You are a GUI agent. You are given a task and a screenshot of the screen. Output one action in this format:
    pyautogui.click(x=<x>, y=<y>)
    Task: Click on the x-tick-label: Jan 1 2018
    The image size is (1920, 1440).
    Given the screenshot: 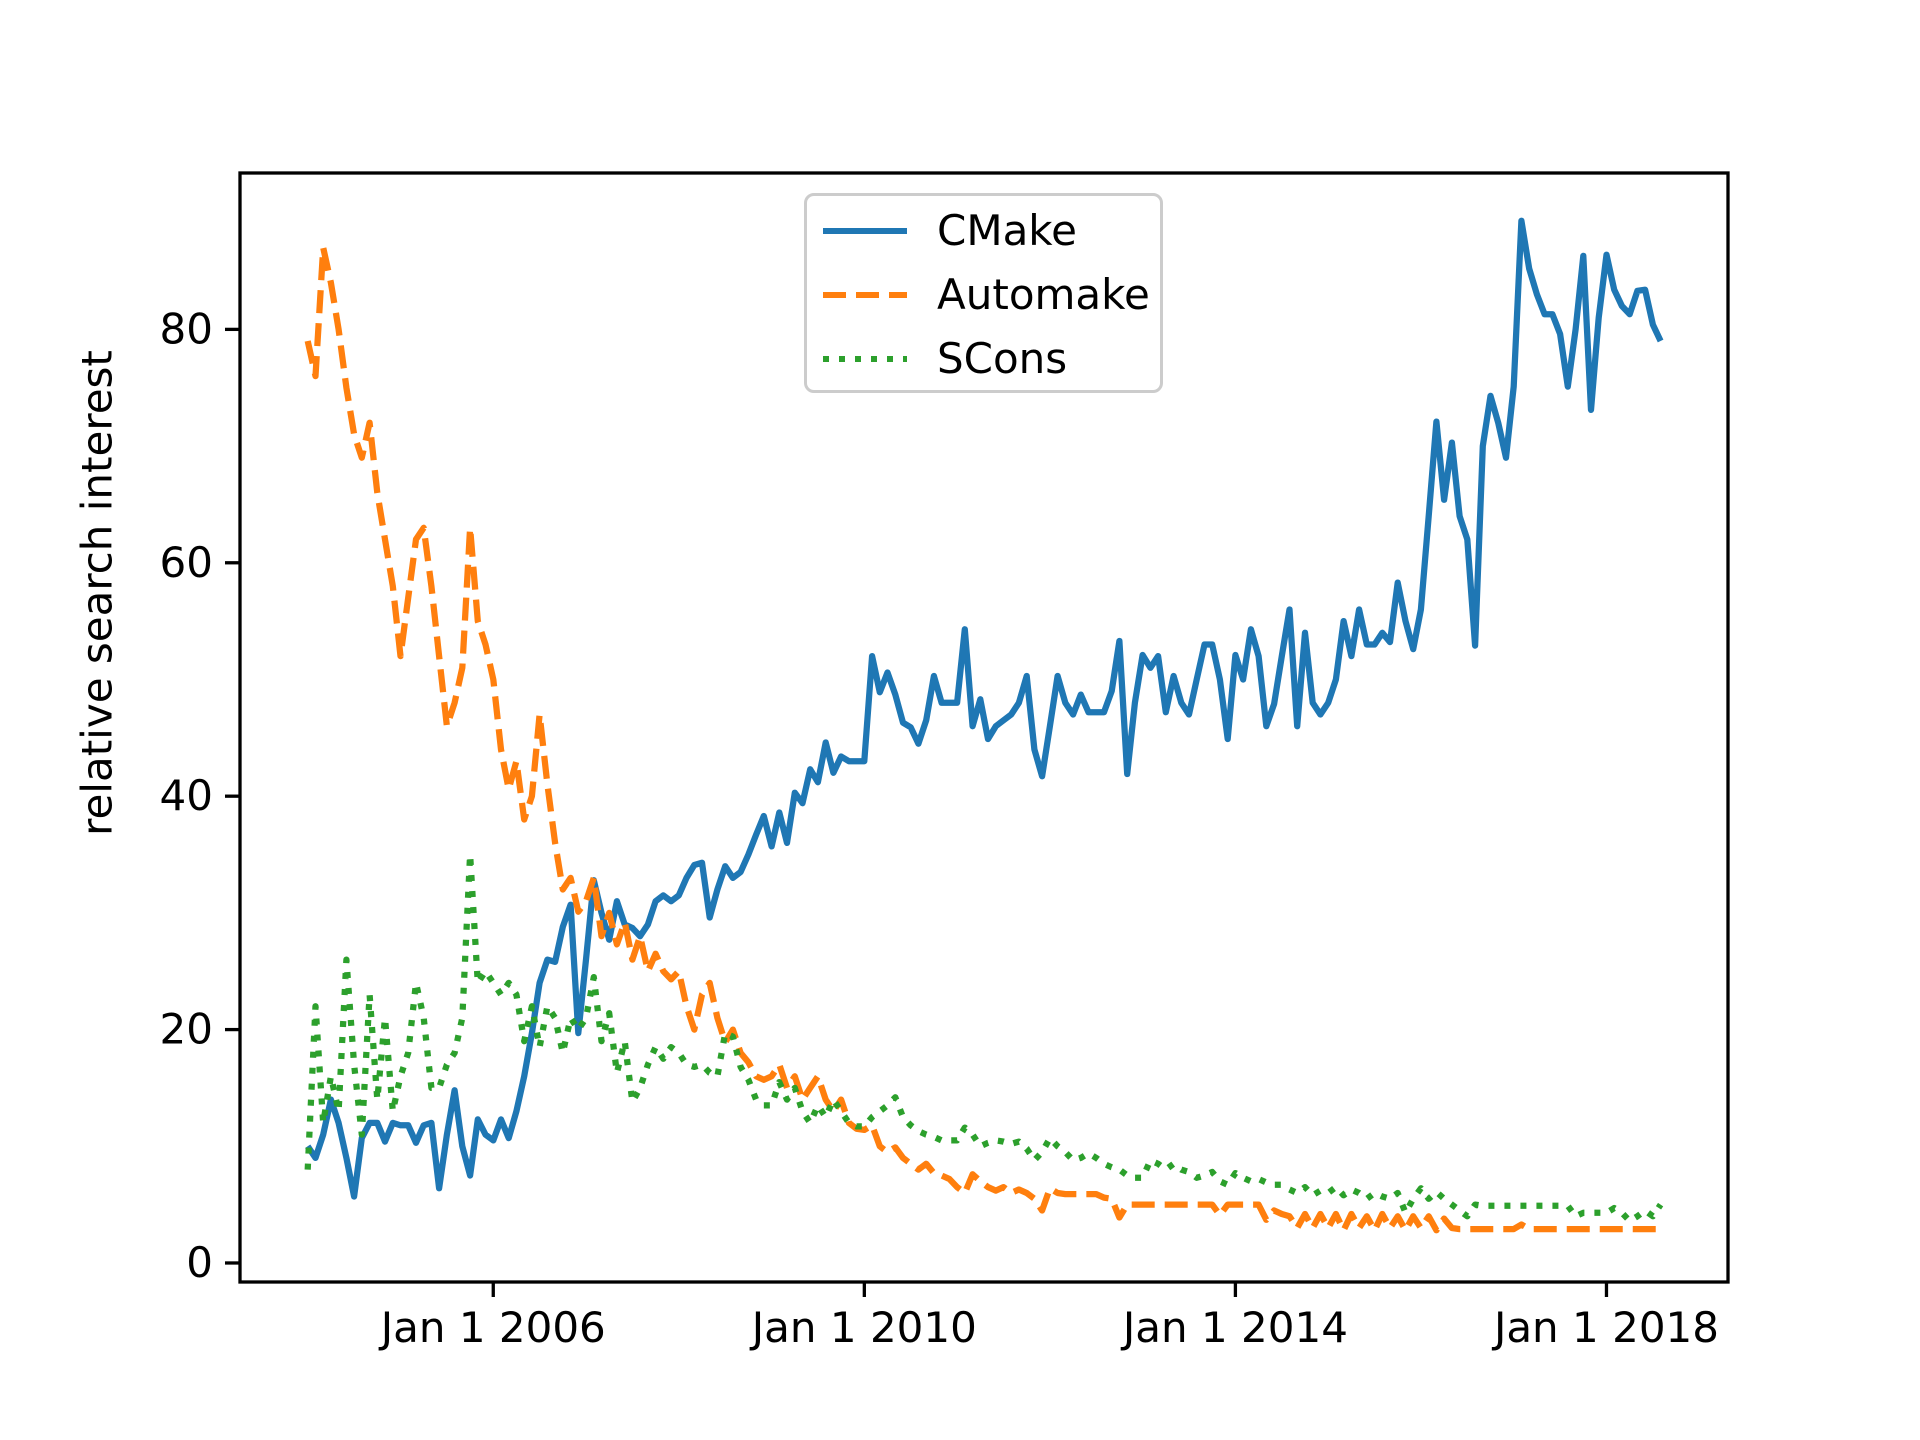 What is the action you would take?
    pyautogui.click(x=1605, y=1327)
    